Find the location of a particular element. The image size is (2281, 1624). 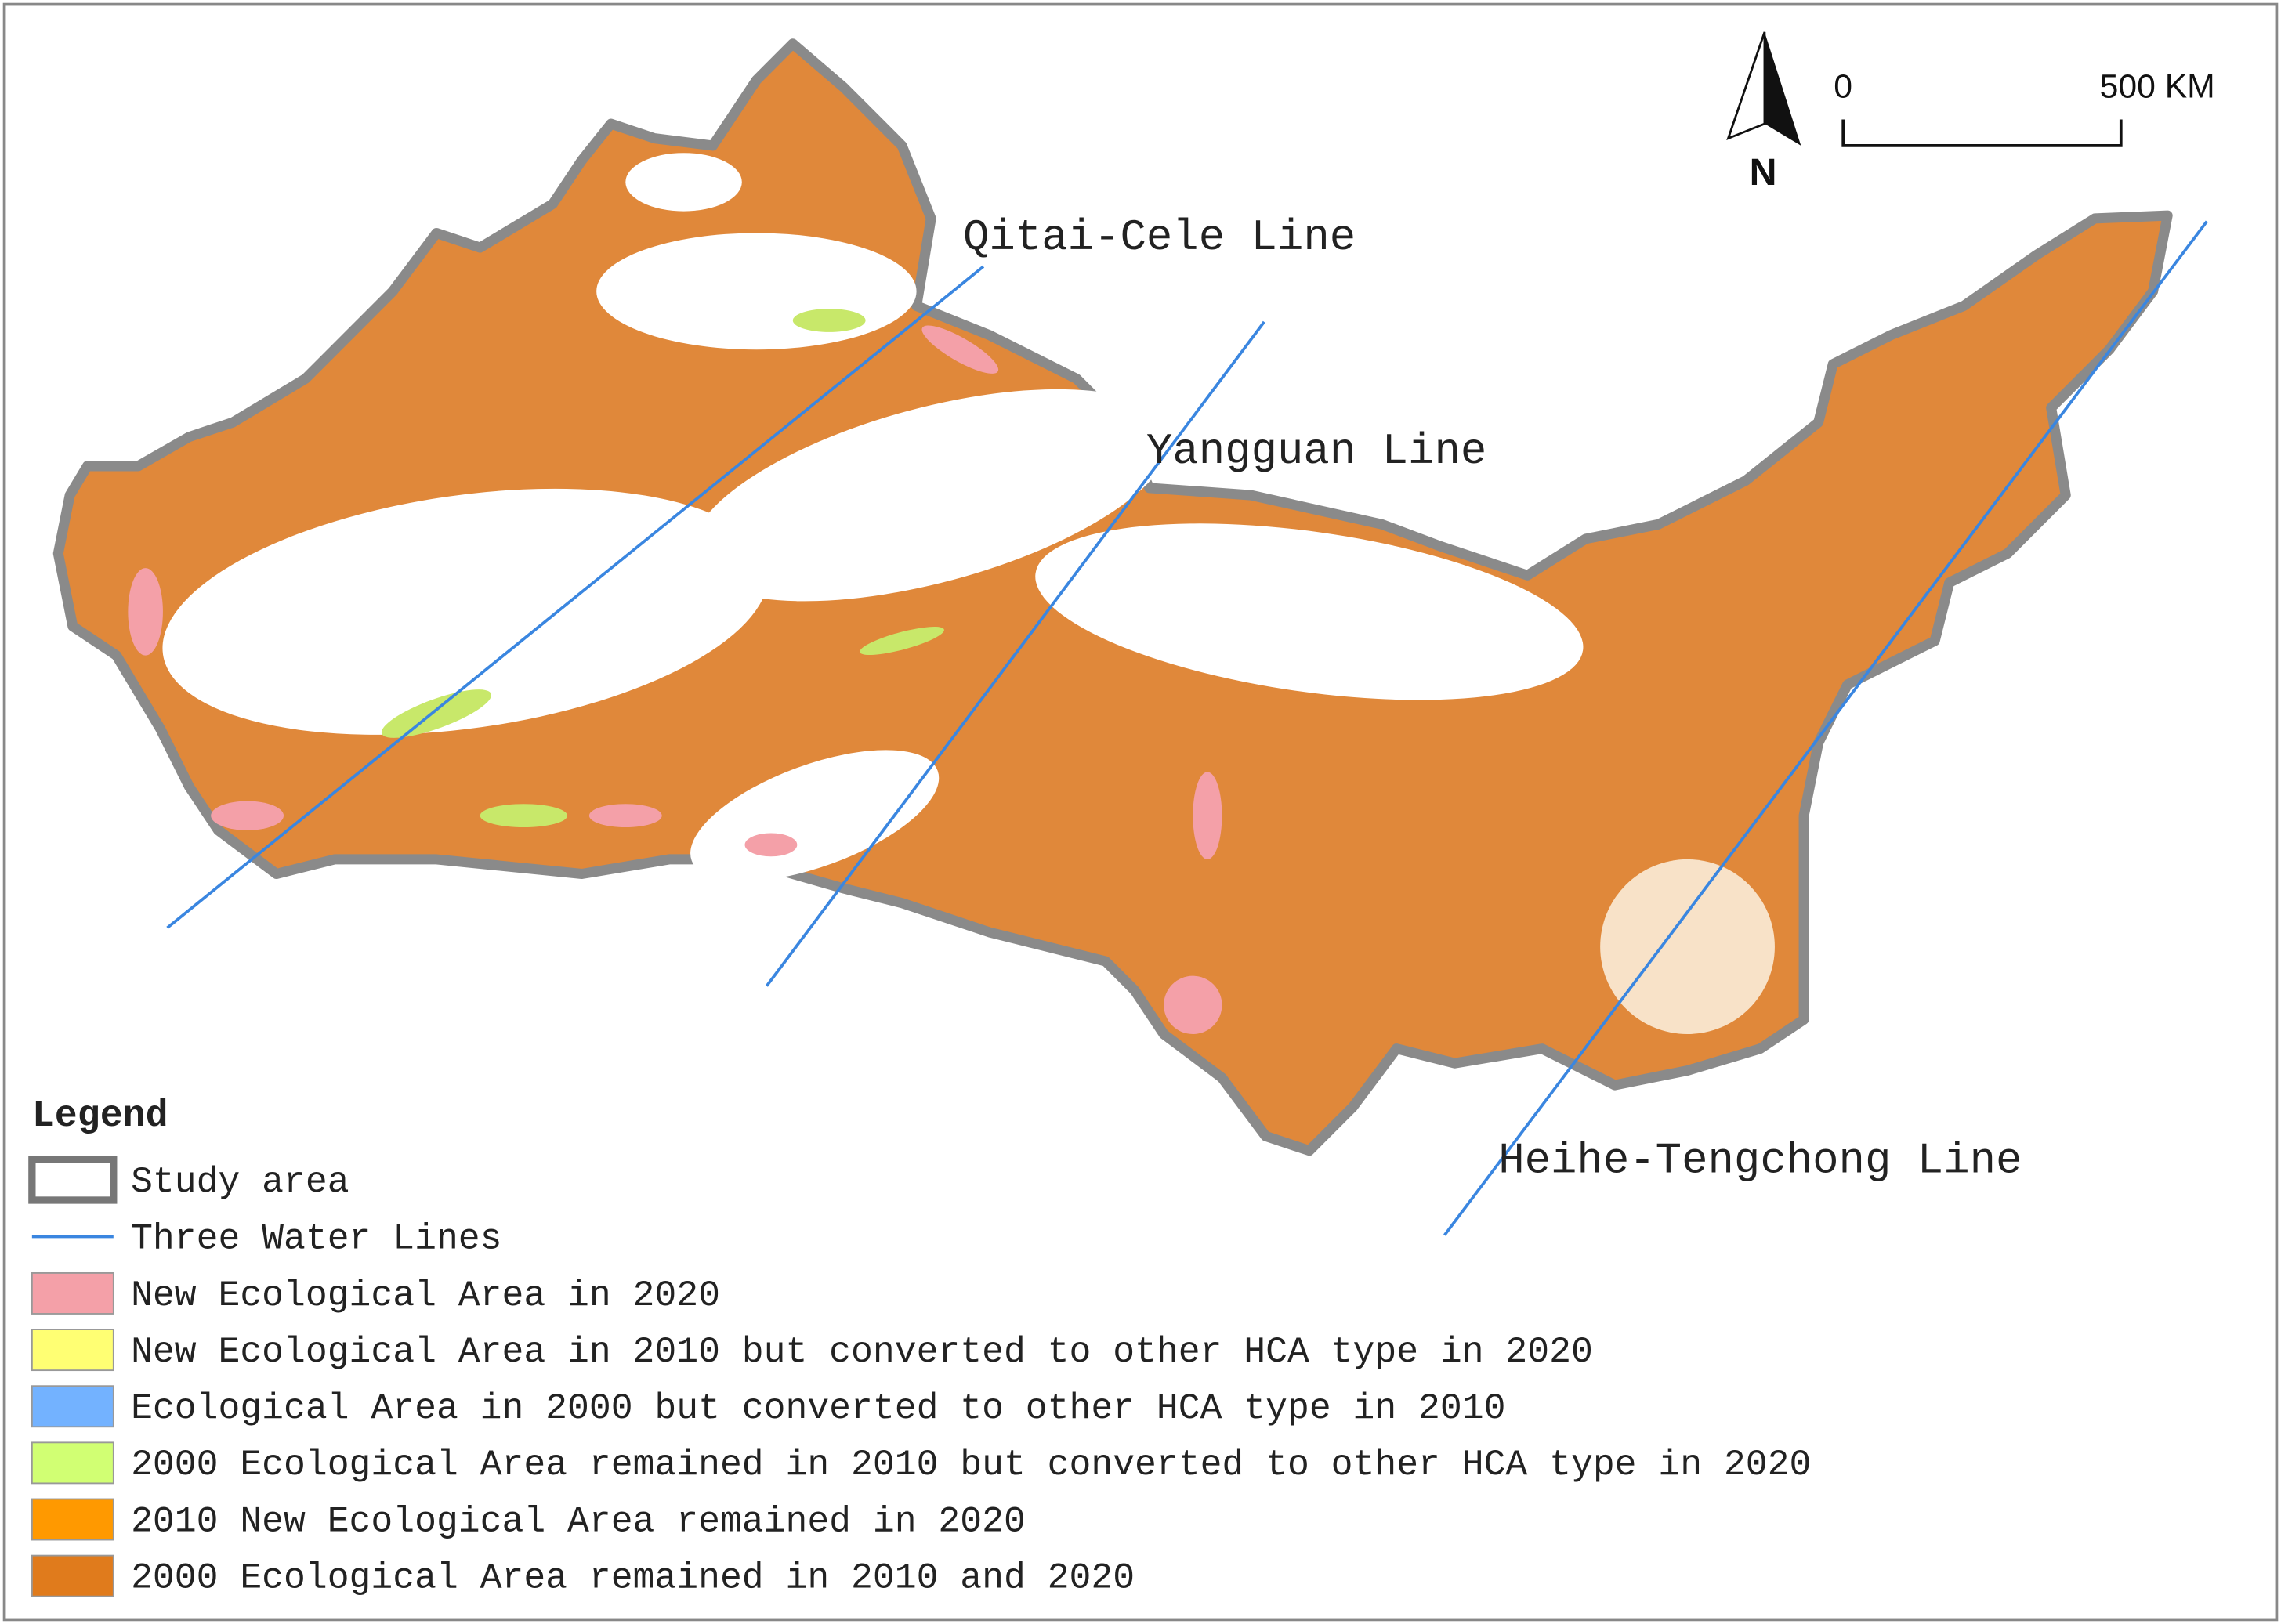

legend-title: Legend is located at coordinates (100, 1116).